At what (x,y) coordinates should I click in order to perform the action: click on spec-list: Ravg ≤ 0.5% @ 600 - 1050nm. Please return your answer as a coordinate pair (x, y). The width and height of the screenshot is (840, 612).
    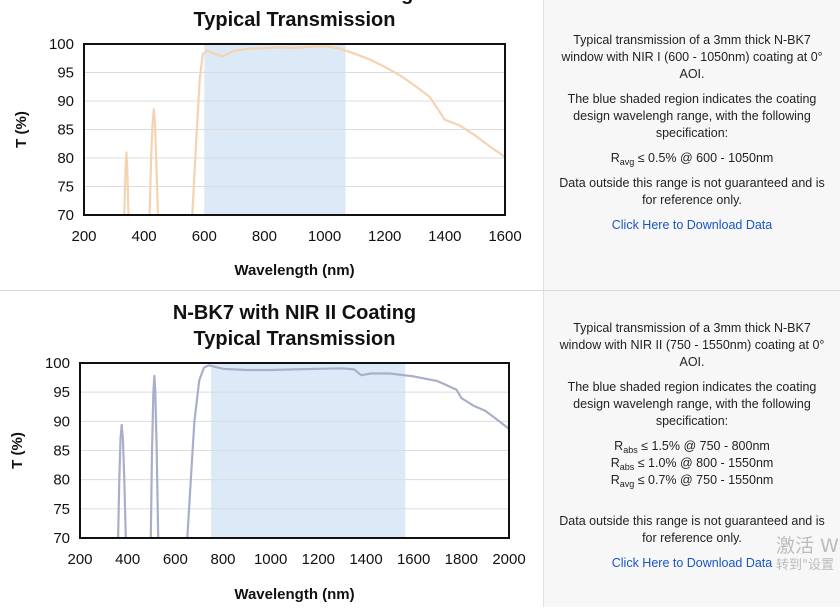
    Looking at the image, I should click on (692, 158).